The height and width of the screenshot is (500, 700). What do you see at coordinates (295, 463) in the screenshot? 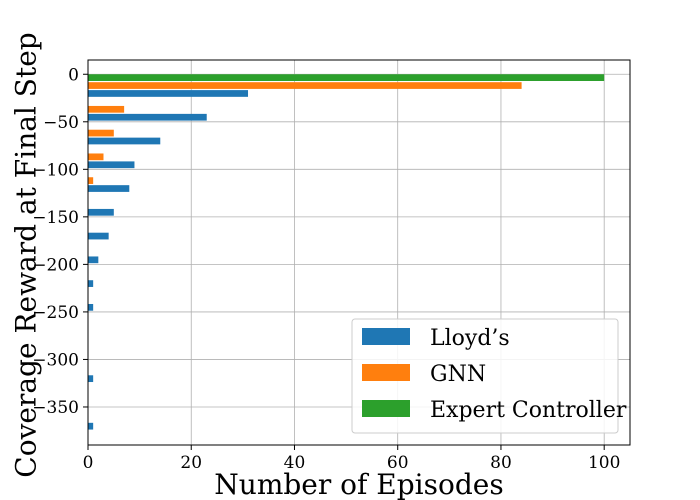
I see `x-tick-label-2: 40` at bounding box center [295, 463].